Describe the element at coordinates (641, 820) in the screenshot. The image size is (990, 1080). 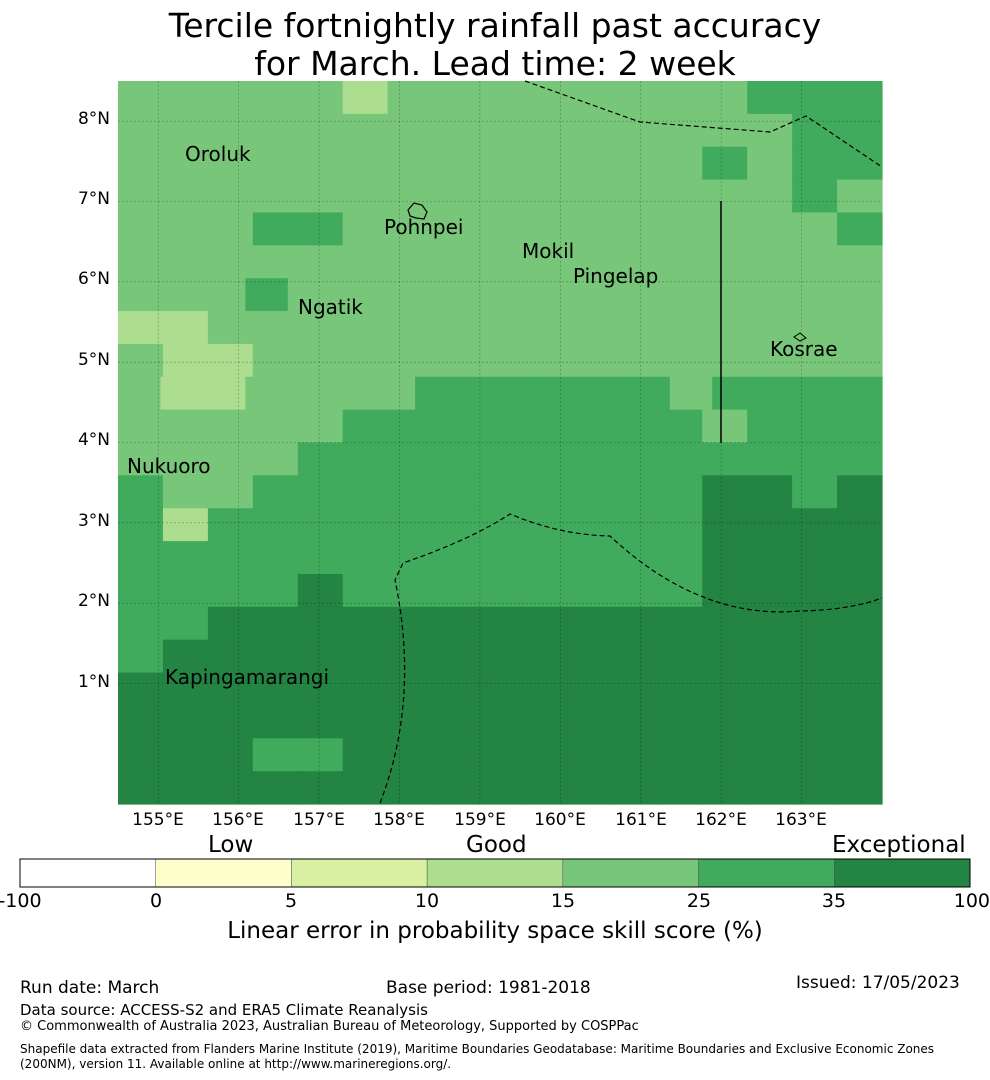
I see `lon-label-161e: 161°E` at that location.